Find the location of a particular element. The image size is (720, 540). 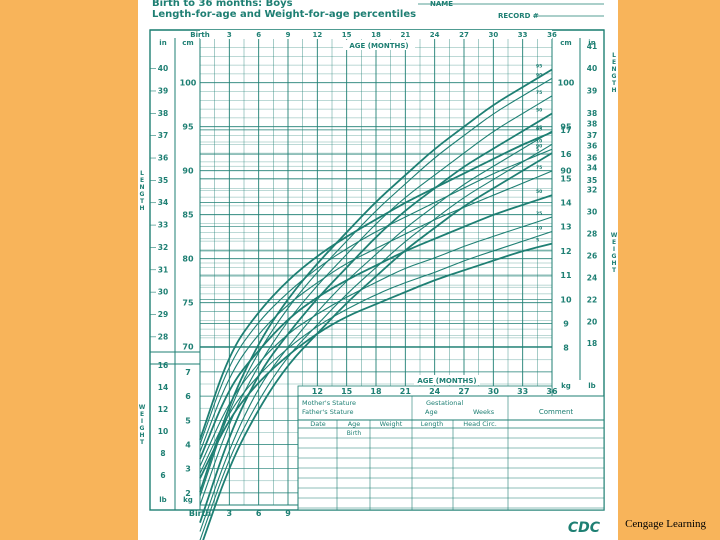

record-form is located at coordinates (451, 453).